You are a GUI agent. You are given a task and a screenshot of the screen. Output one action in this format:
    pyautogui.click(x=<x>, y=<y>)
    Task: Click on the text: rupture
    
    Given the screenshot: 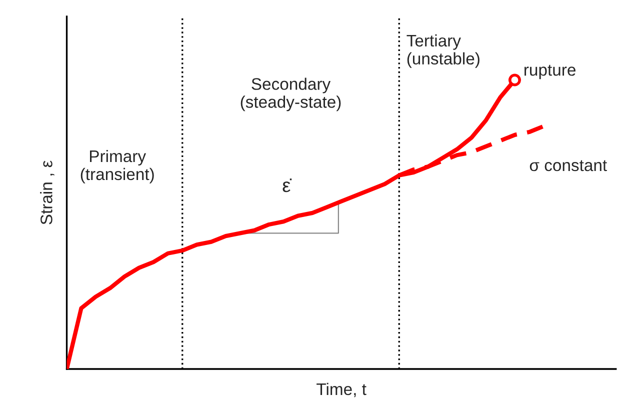 What is the action you would take?
    pyautogui.click(x=550, y=72)
    